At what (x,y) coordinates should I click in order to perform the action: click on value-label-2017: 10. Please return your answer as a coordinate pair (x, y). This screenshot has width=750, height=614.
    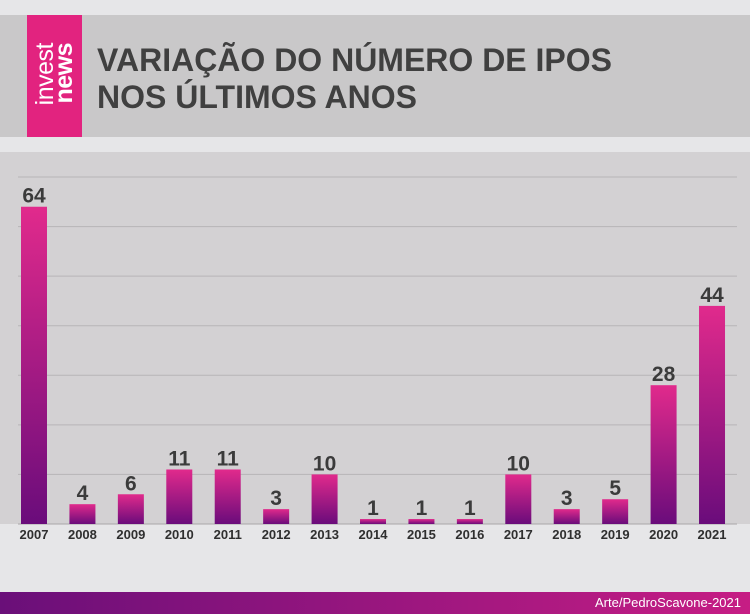
    Looking at the image, I should click on (518, 463).